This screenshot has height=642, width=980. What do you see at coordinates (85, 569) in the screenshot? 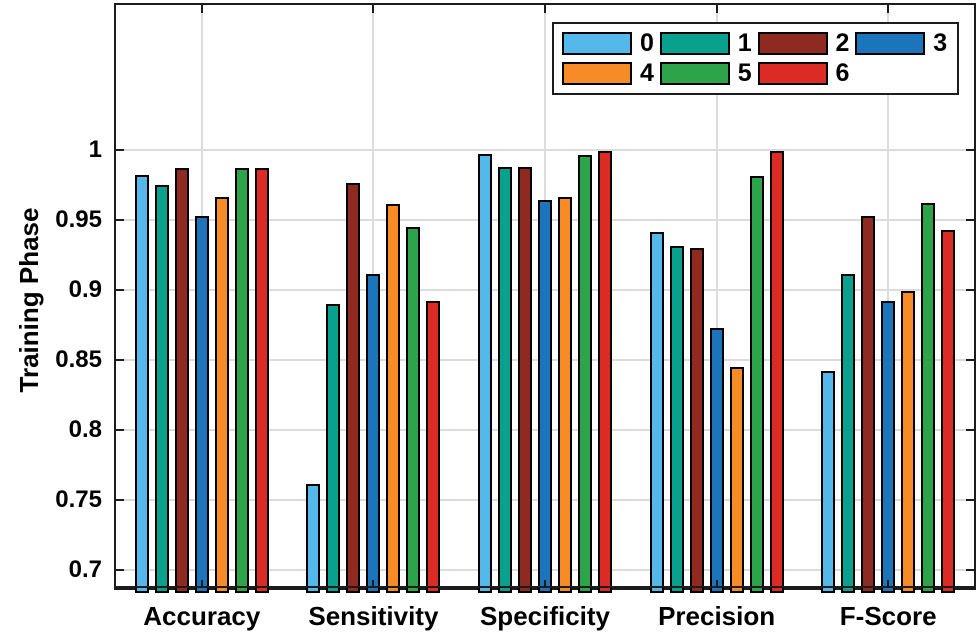
I see `y-tick-label: 0.7` at bounding box center [85, 569].